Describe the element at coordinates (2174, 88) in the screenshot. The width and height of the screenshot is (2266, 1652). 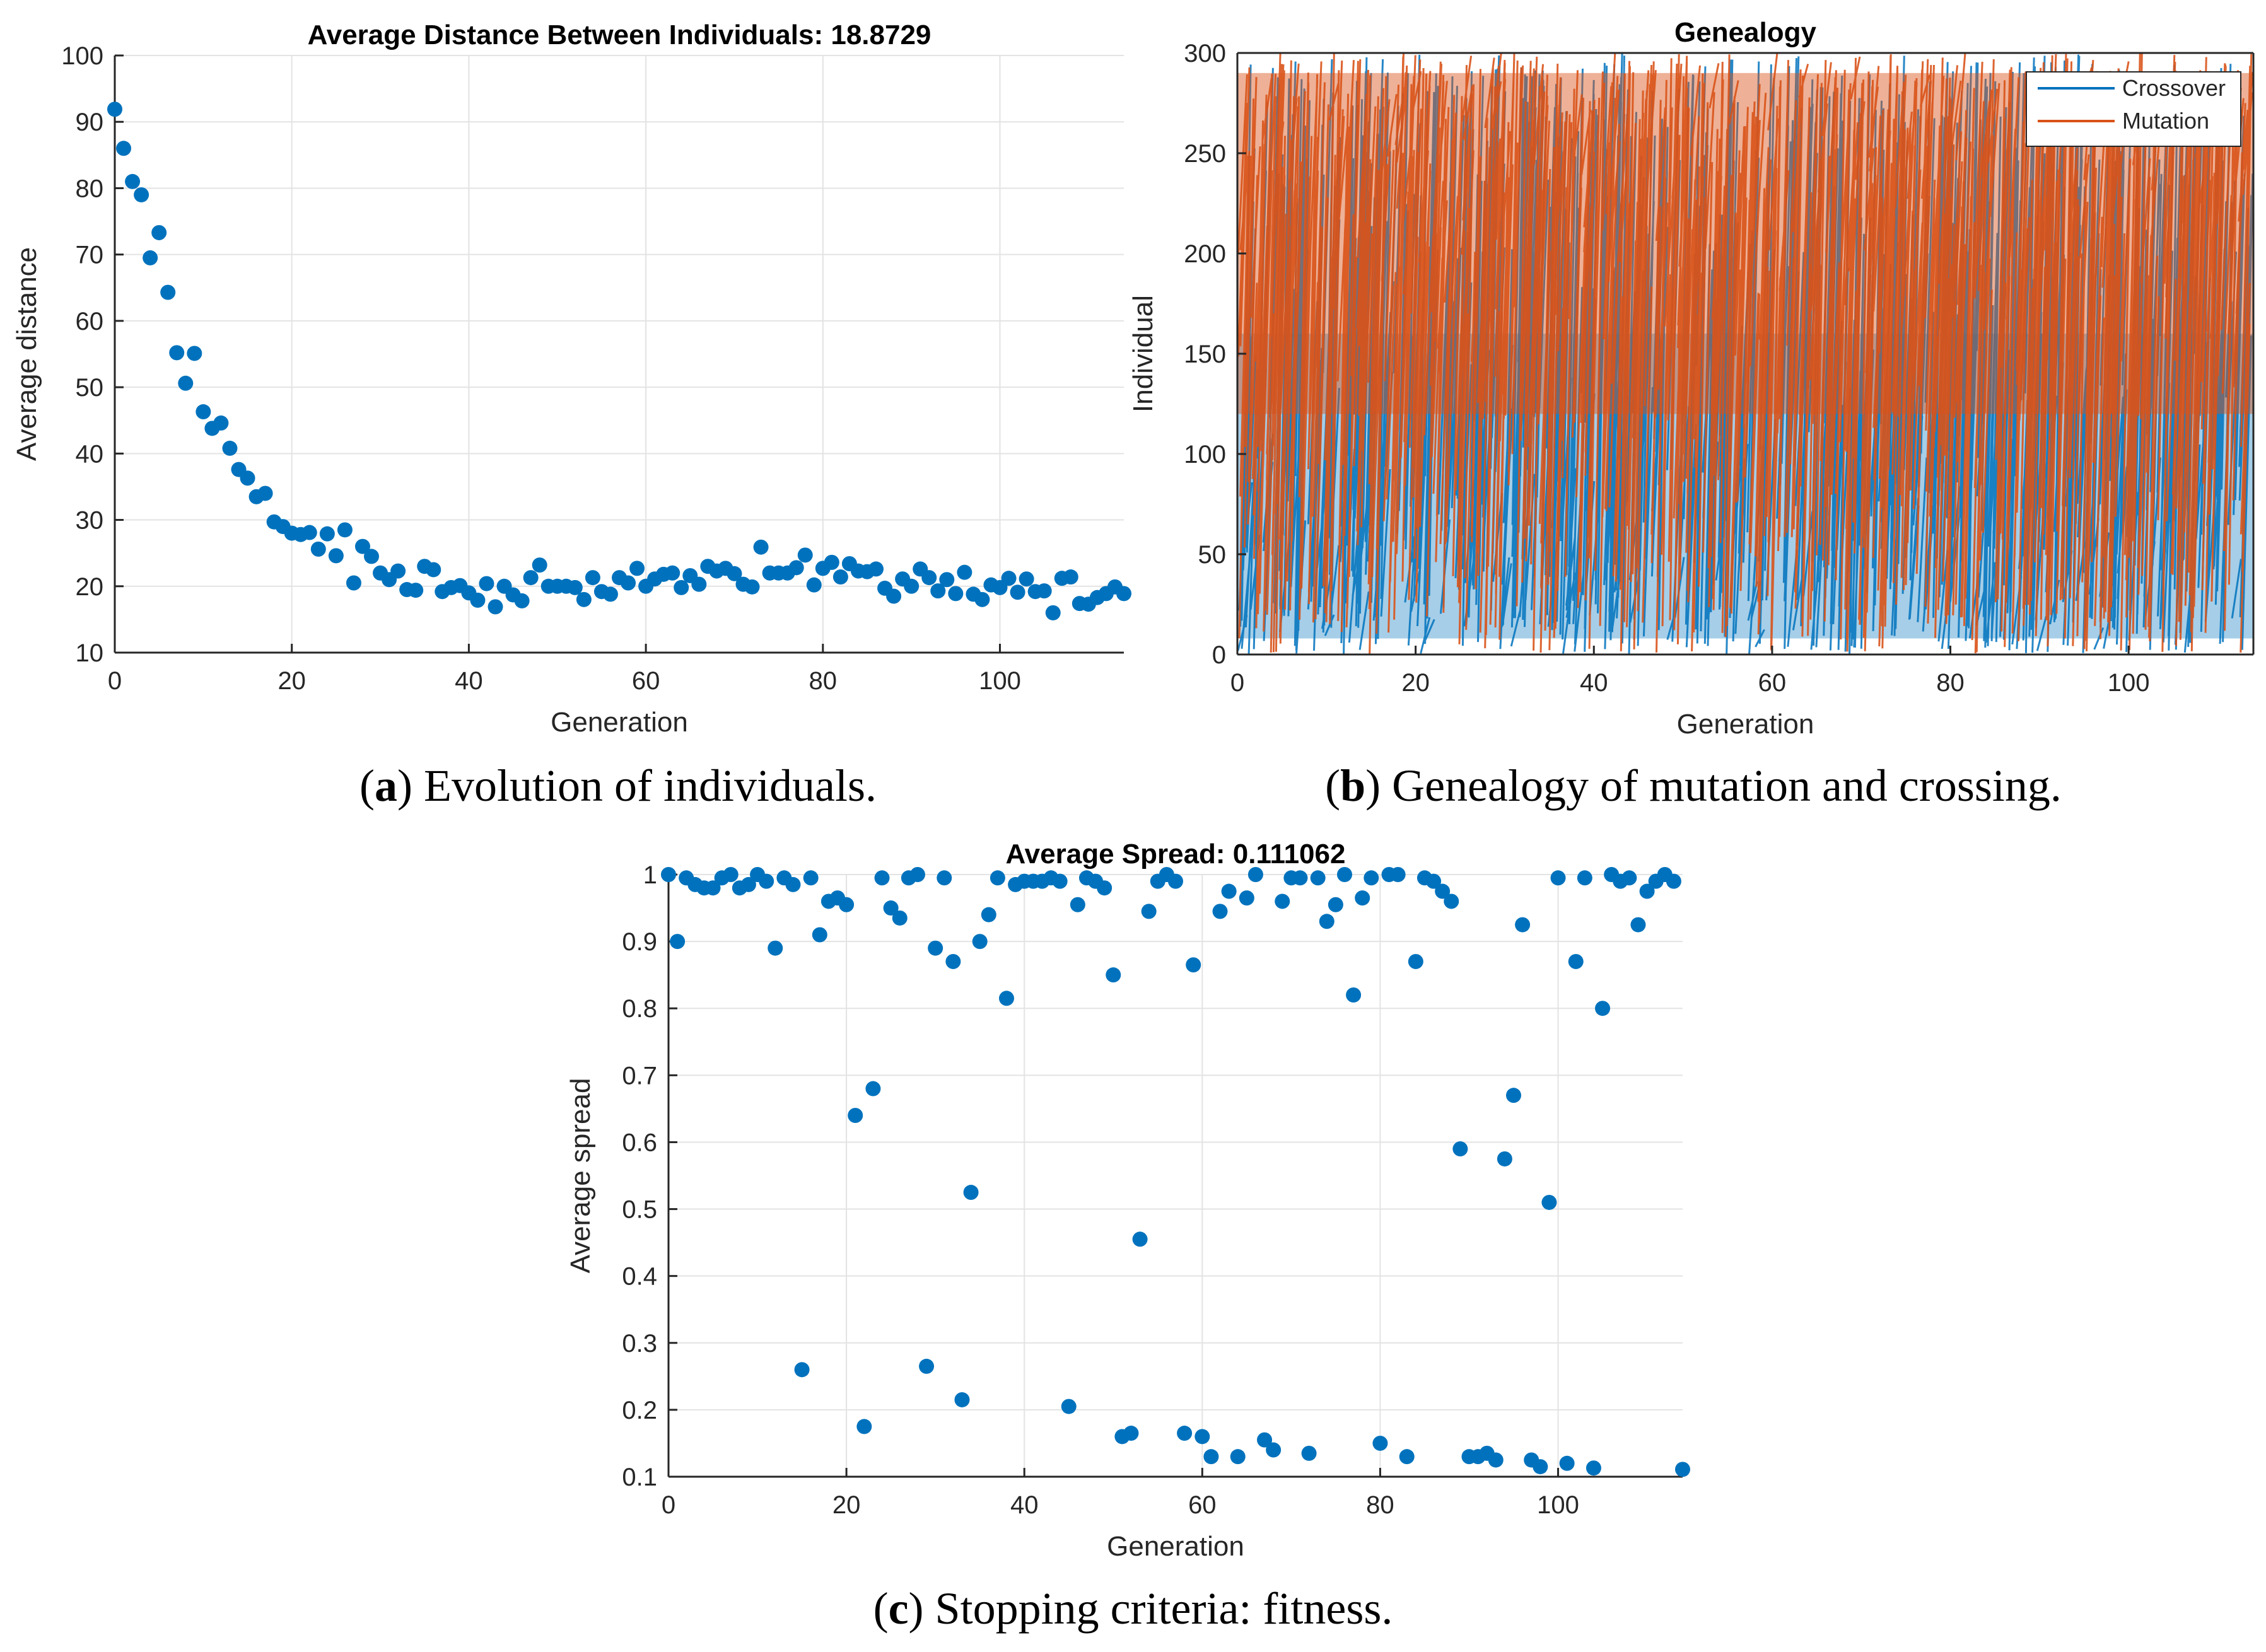
I see `legend-label-crossover: Crossover` at that location.